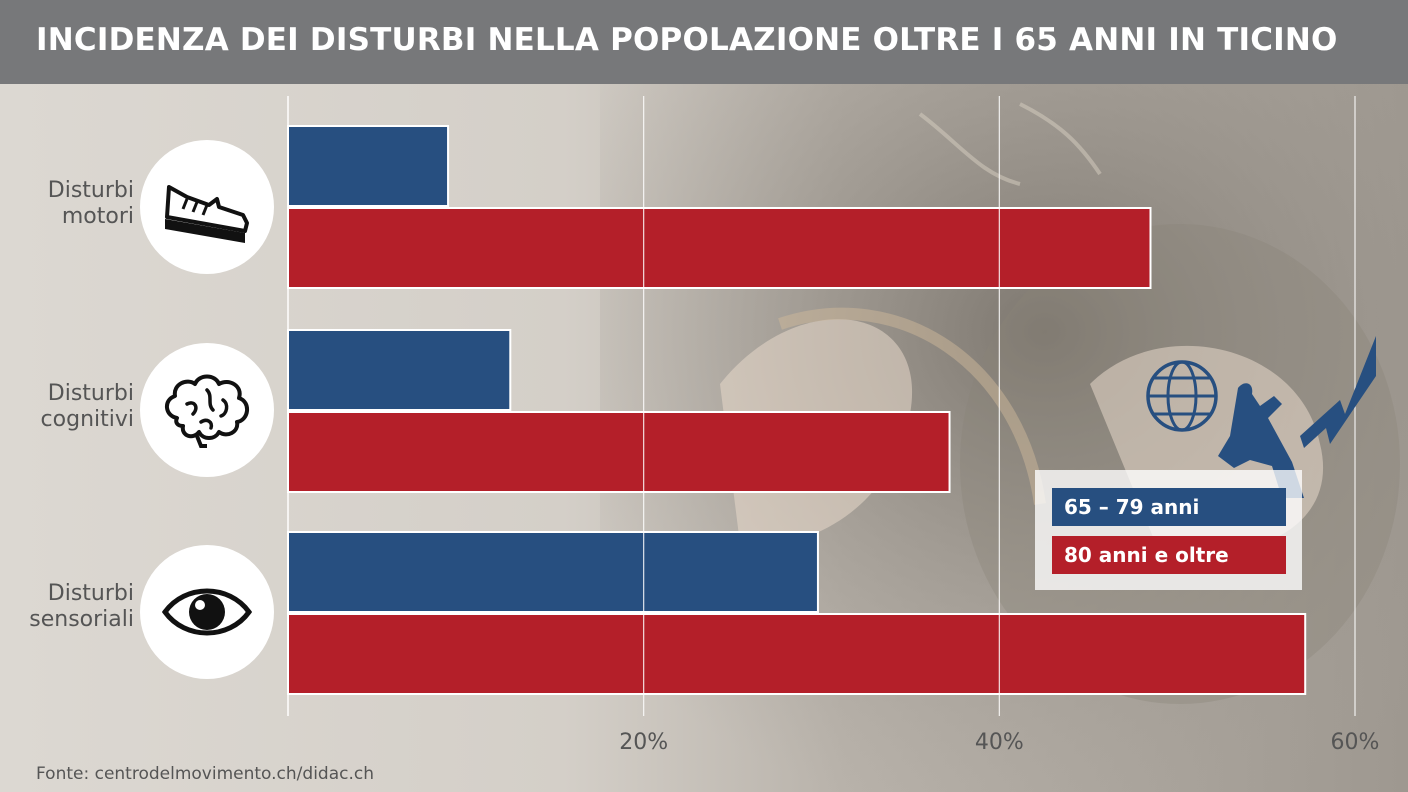 The image size is (1408, 792). I want to click on legend-item-80-oltre: 80 anni e oltre, so click(1169, 555).